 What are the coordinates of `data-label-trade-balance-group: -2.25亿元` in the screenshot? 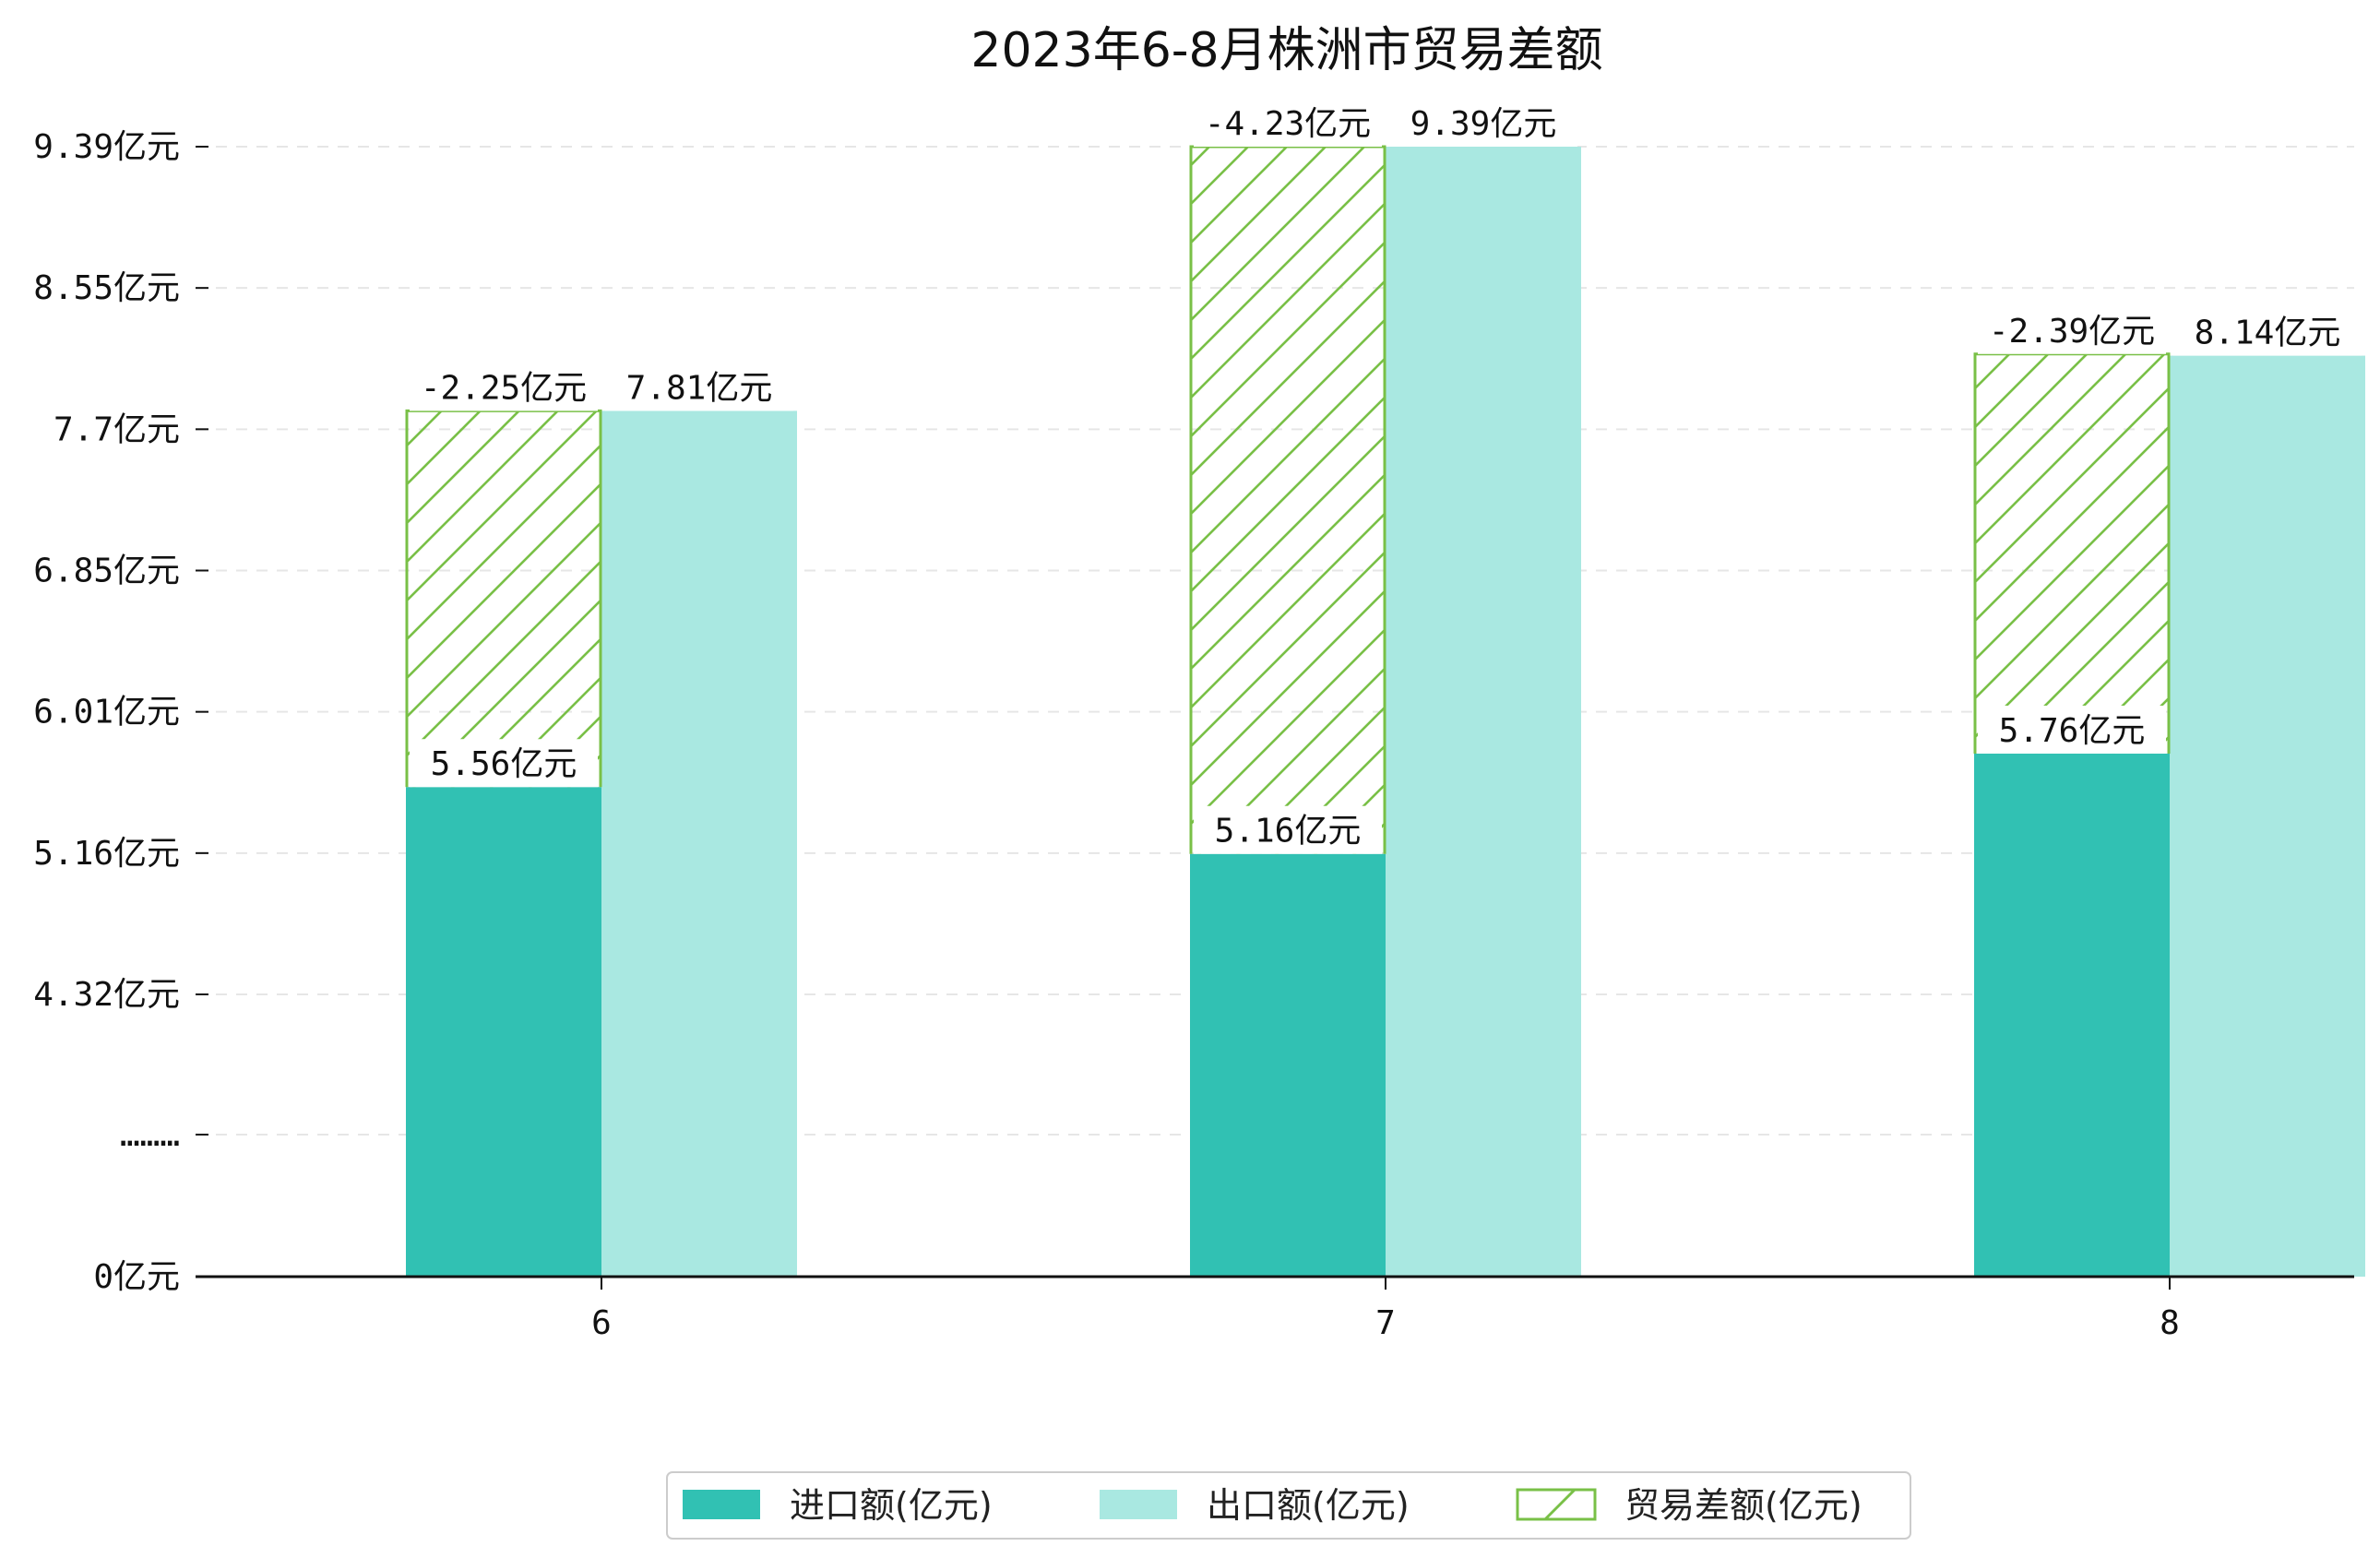 It's located at (504, 387).